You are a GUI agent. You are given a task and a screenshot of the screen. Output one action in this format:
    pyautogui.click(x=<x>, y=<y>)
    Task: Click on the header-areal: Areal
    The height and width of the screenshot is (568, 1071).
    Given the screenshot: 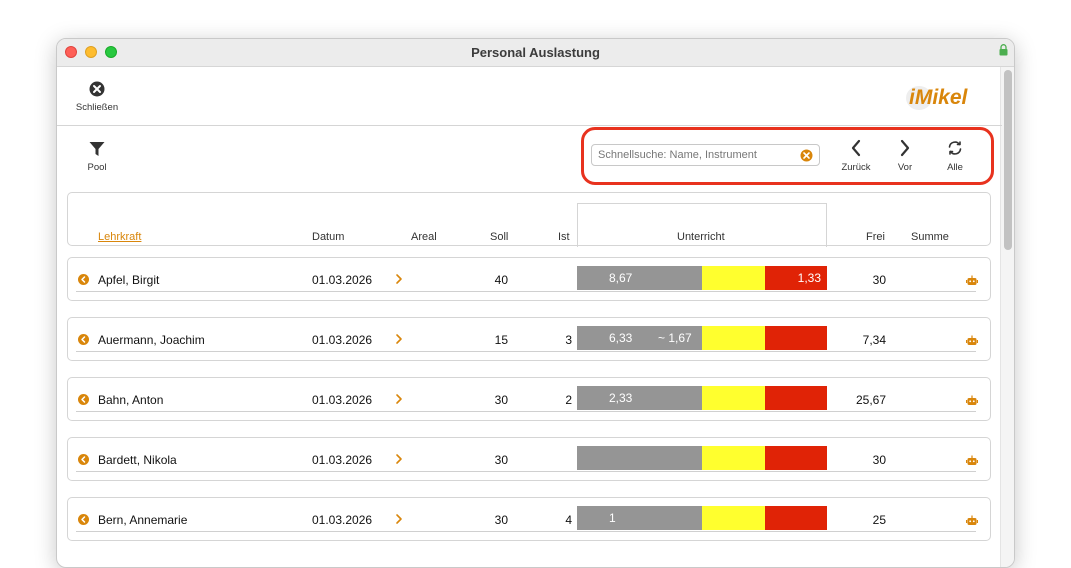 What is the action you would take?
    pyautogui.click(x=424, y=237)
    